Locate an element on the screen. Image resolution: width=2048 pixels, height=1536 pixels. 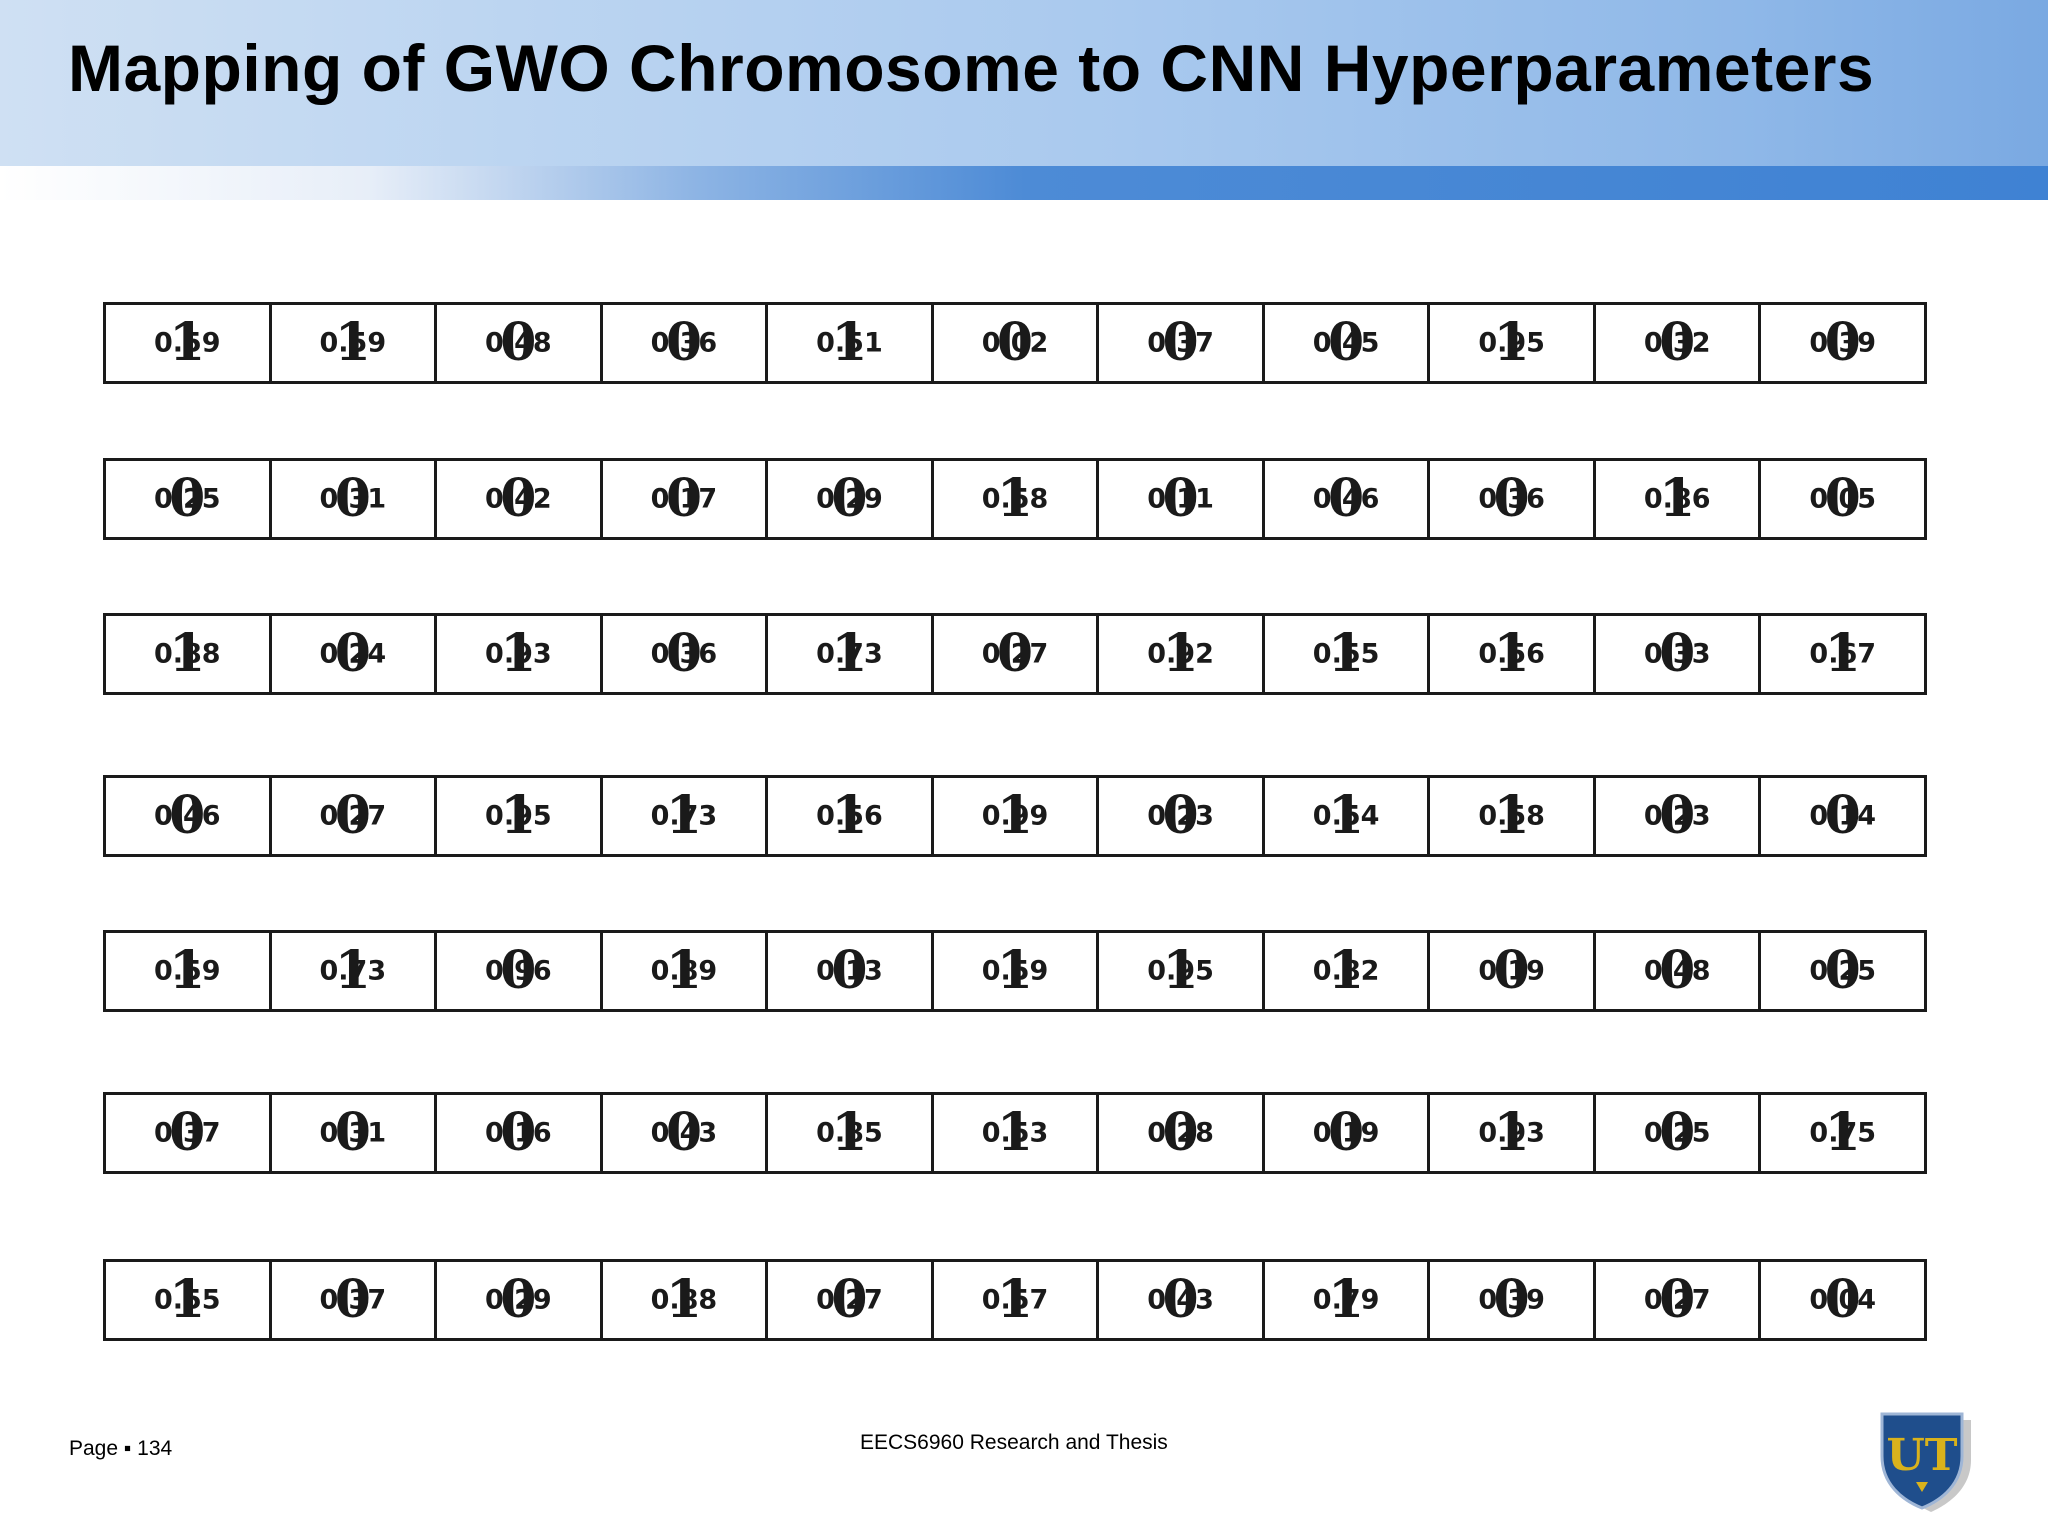
header-gradient is located at coordinates (1024, 83).